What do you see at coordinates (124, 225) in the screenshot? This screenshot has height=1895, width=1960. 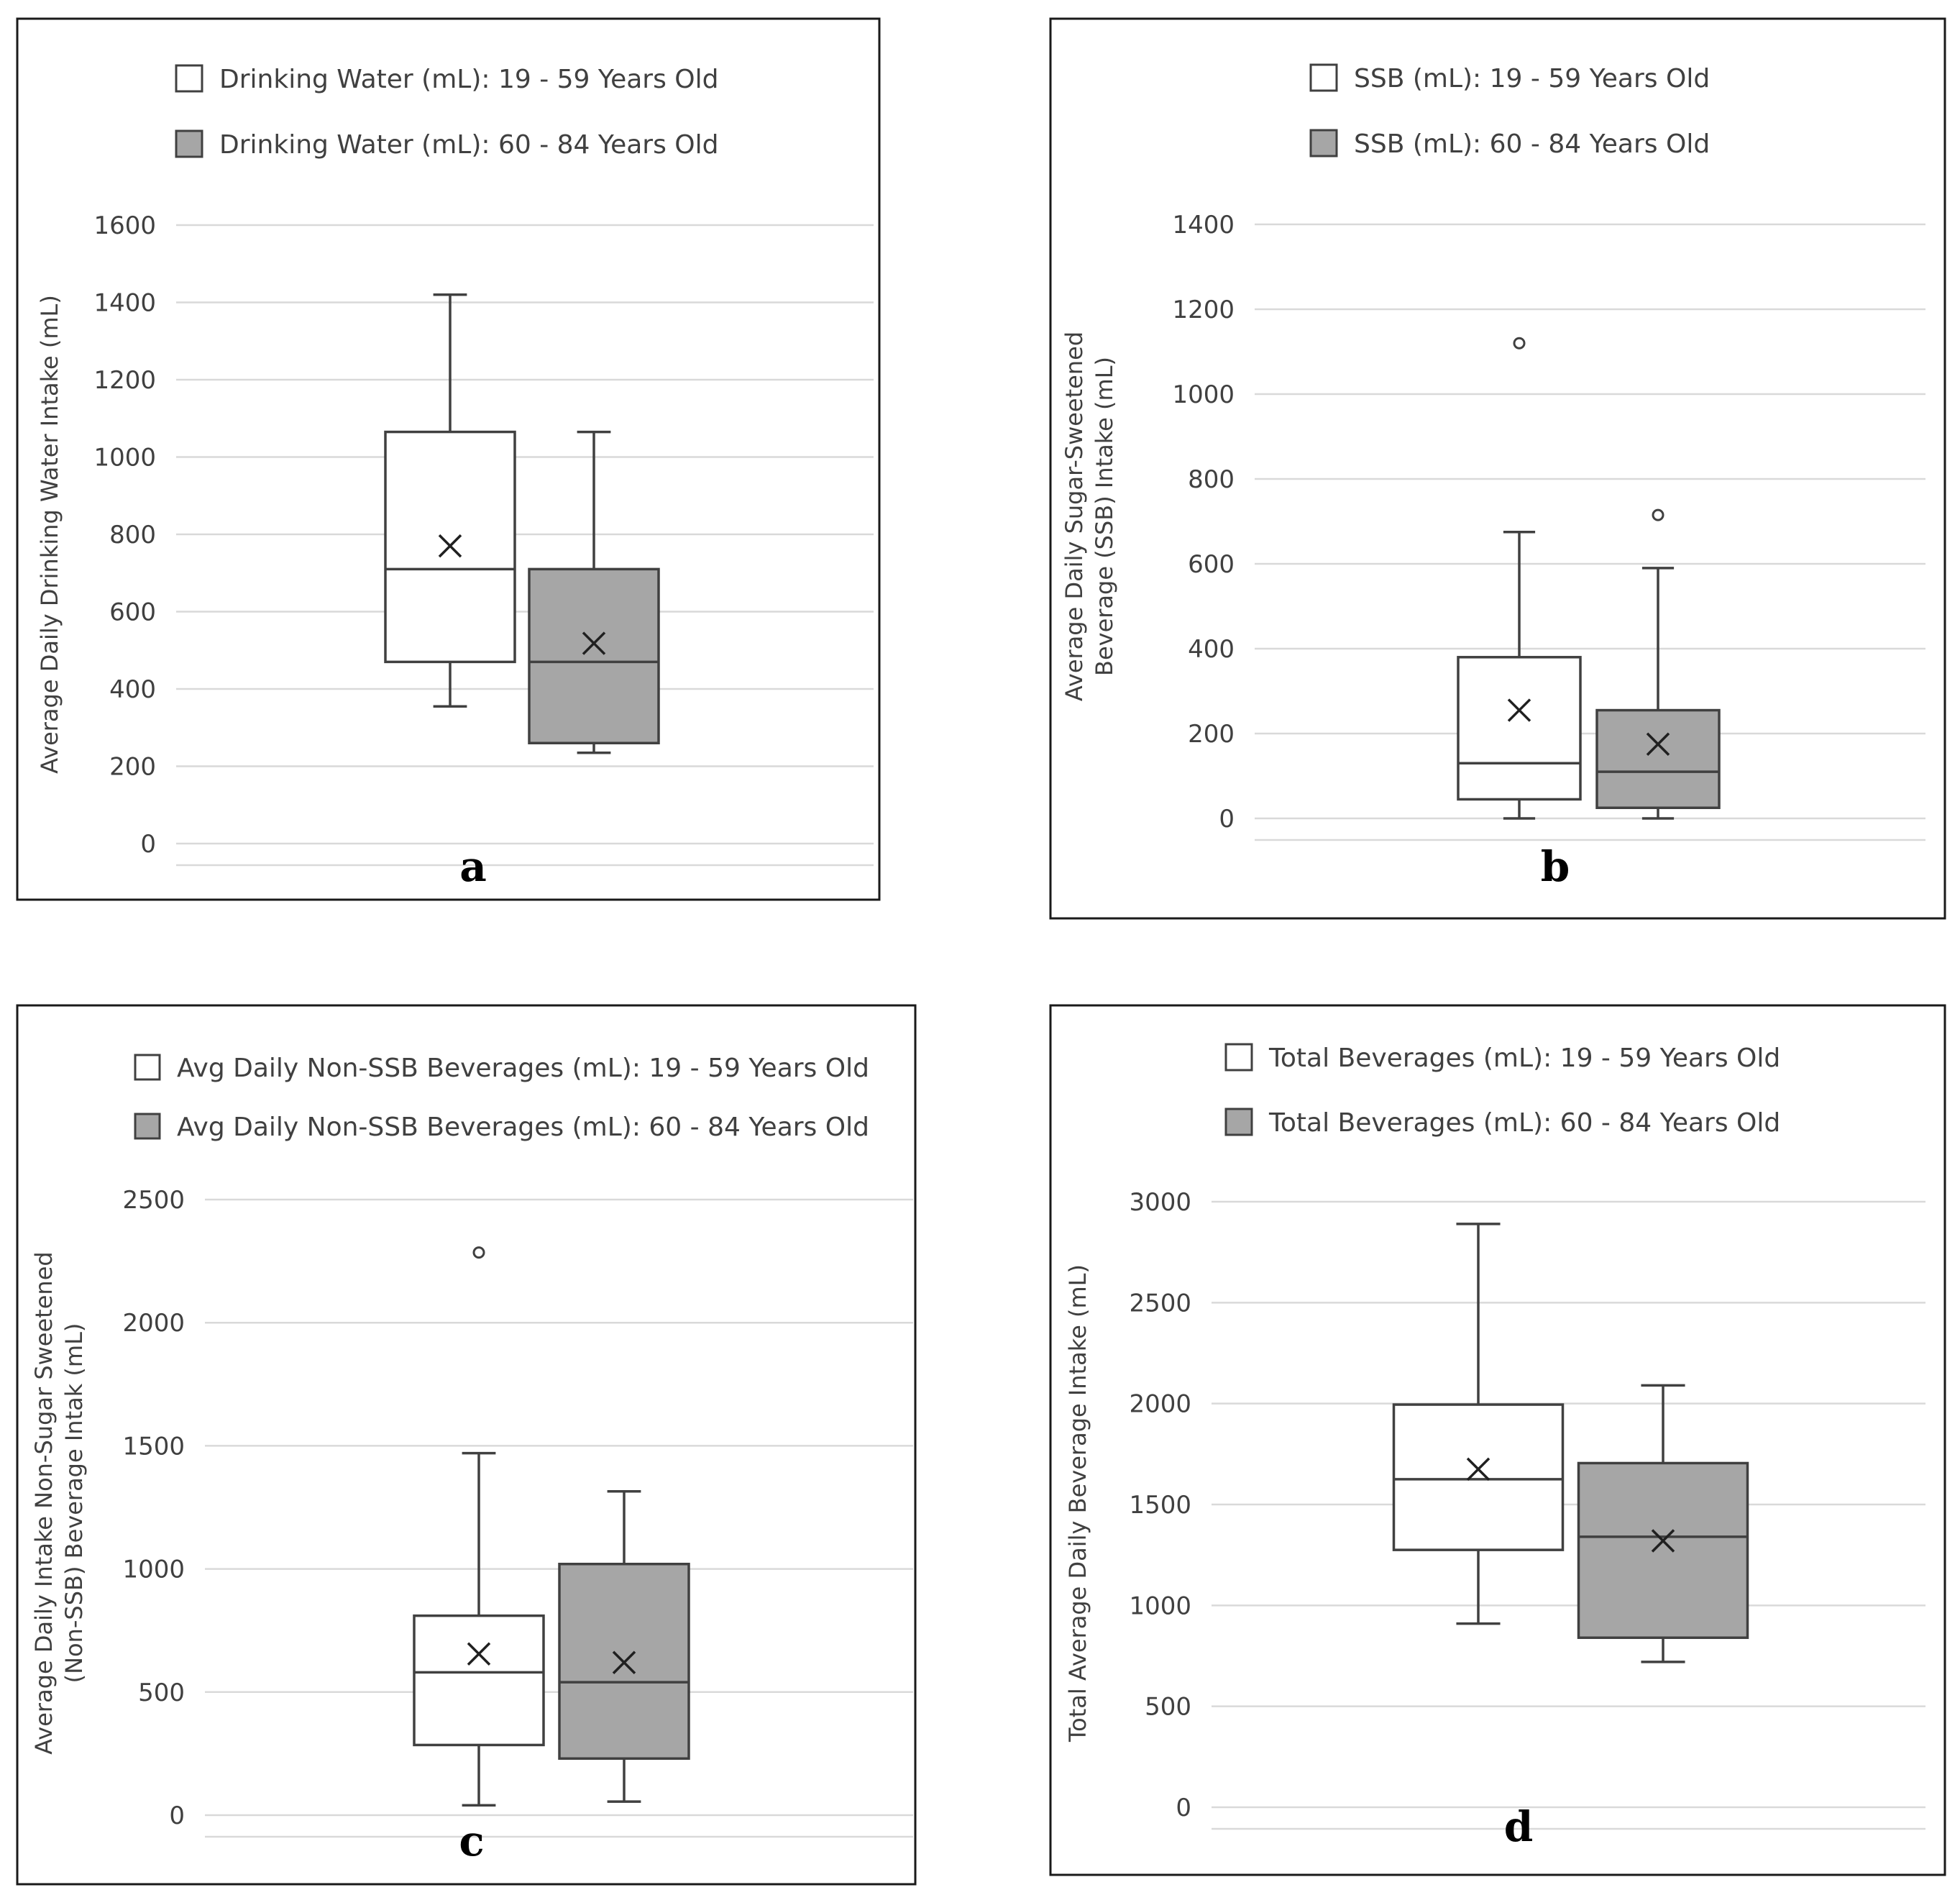 I see `y-tick-label: 1600` at bounding box center [124, 225].